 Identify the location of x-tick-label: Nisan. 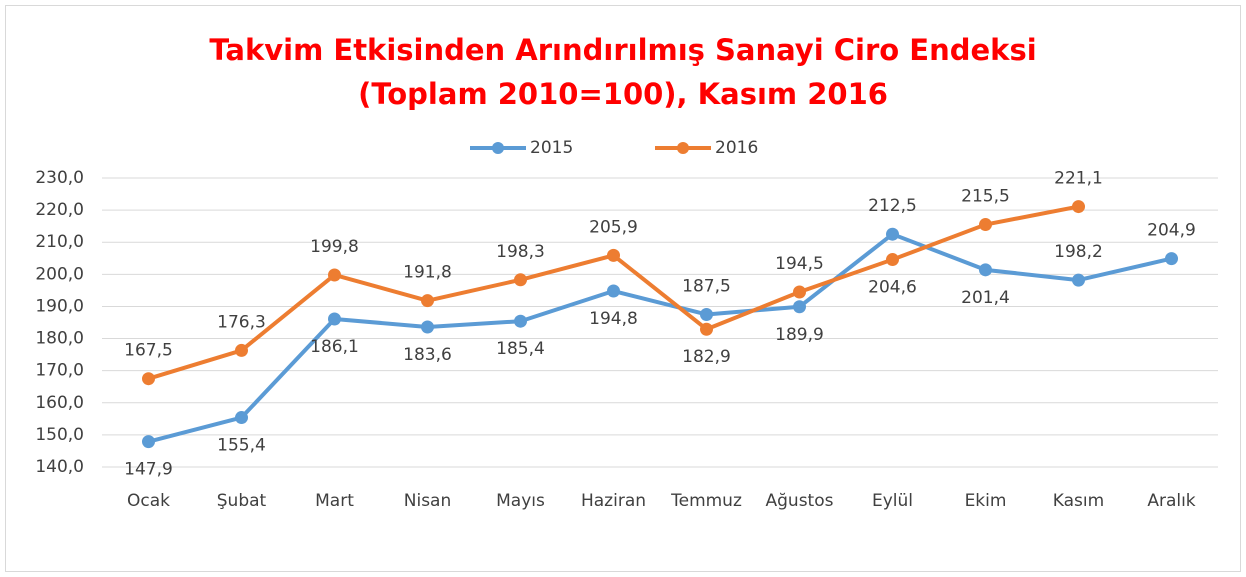
(428, 501).